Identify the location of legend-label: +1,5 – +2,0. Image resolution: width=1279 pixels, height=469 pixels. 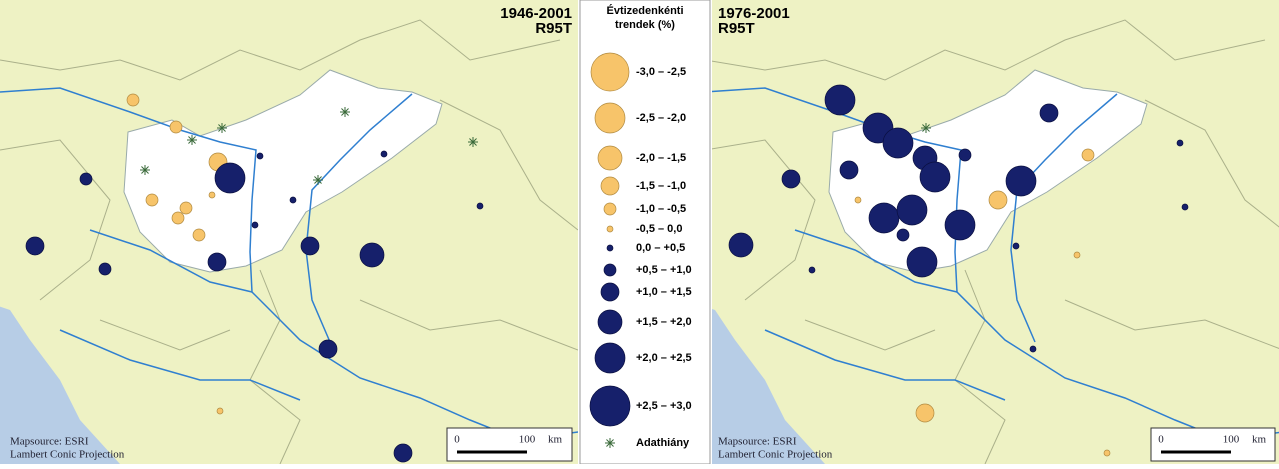
(664, 322).